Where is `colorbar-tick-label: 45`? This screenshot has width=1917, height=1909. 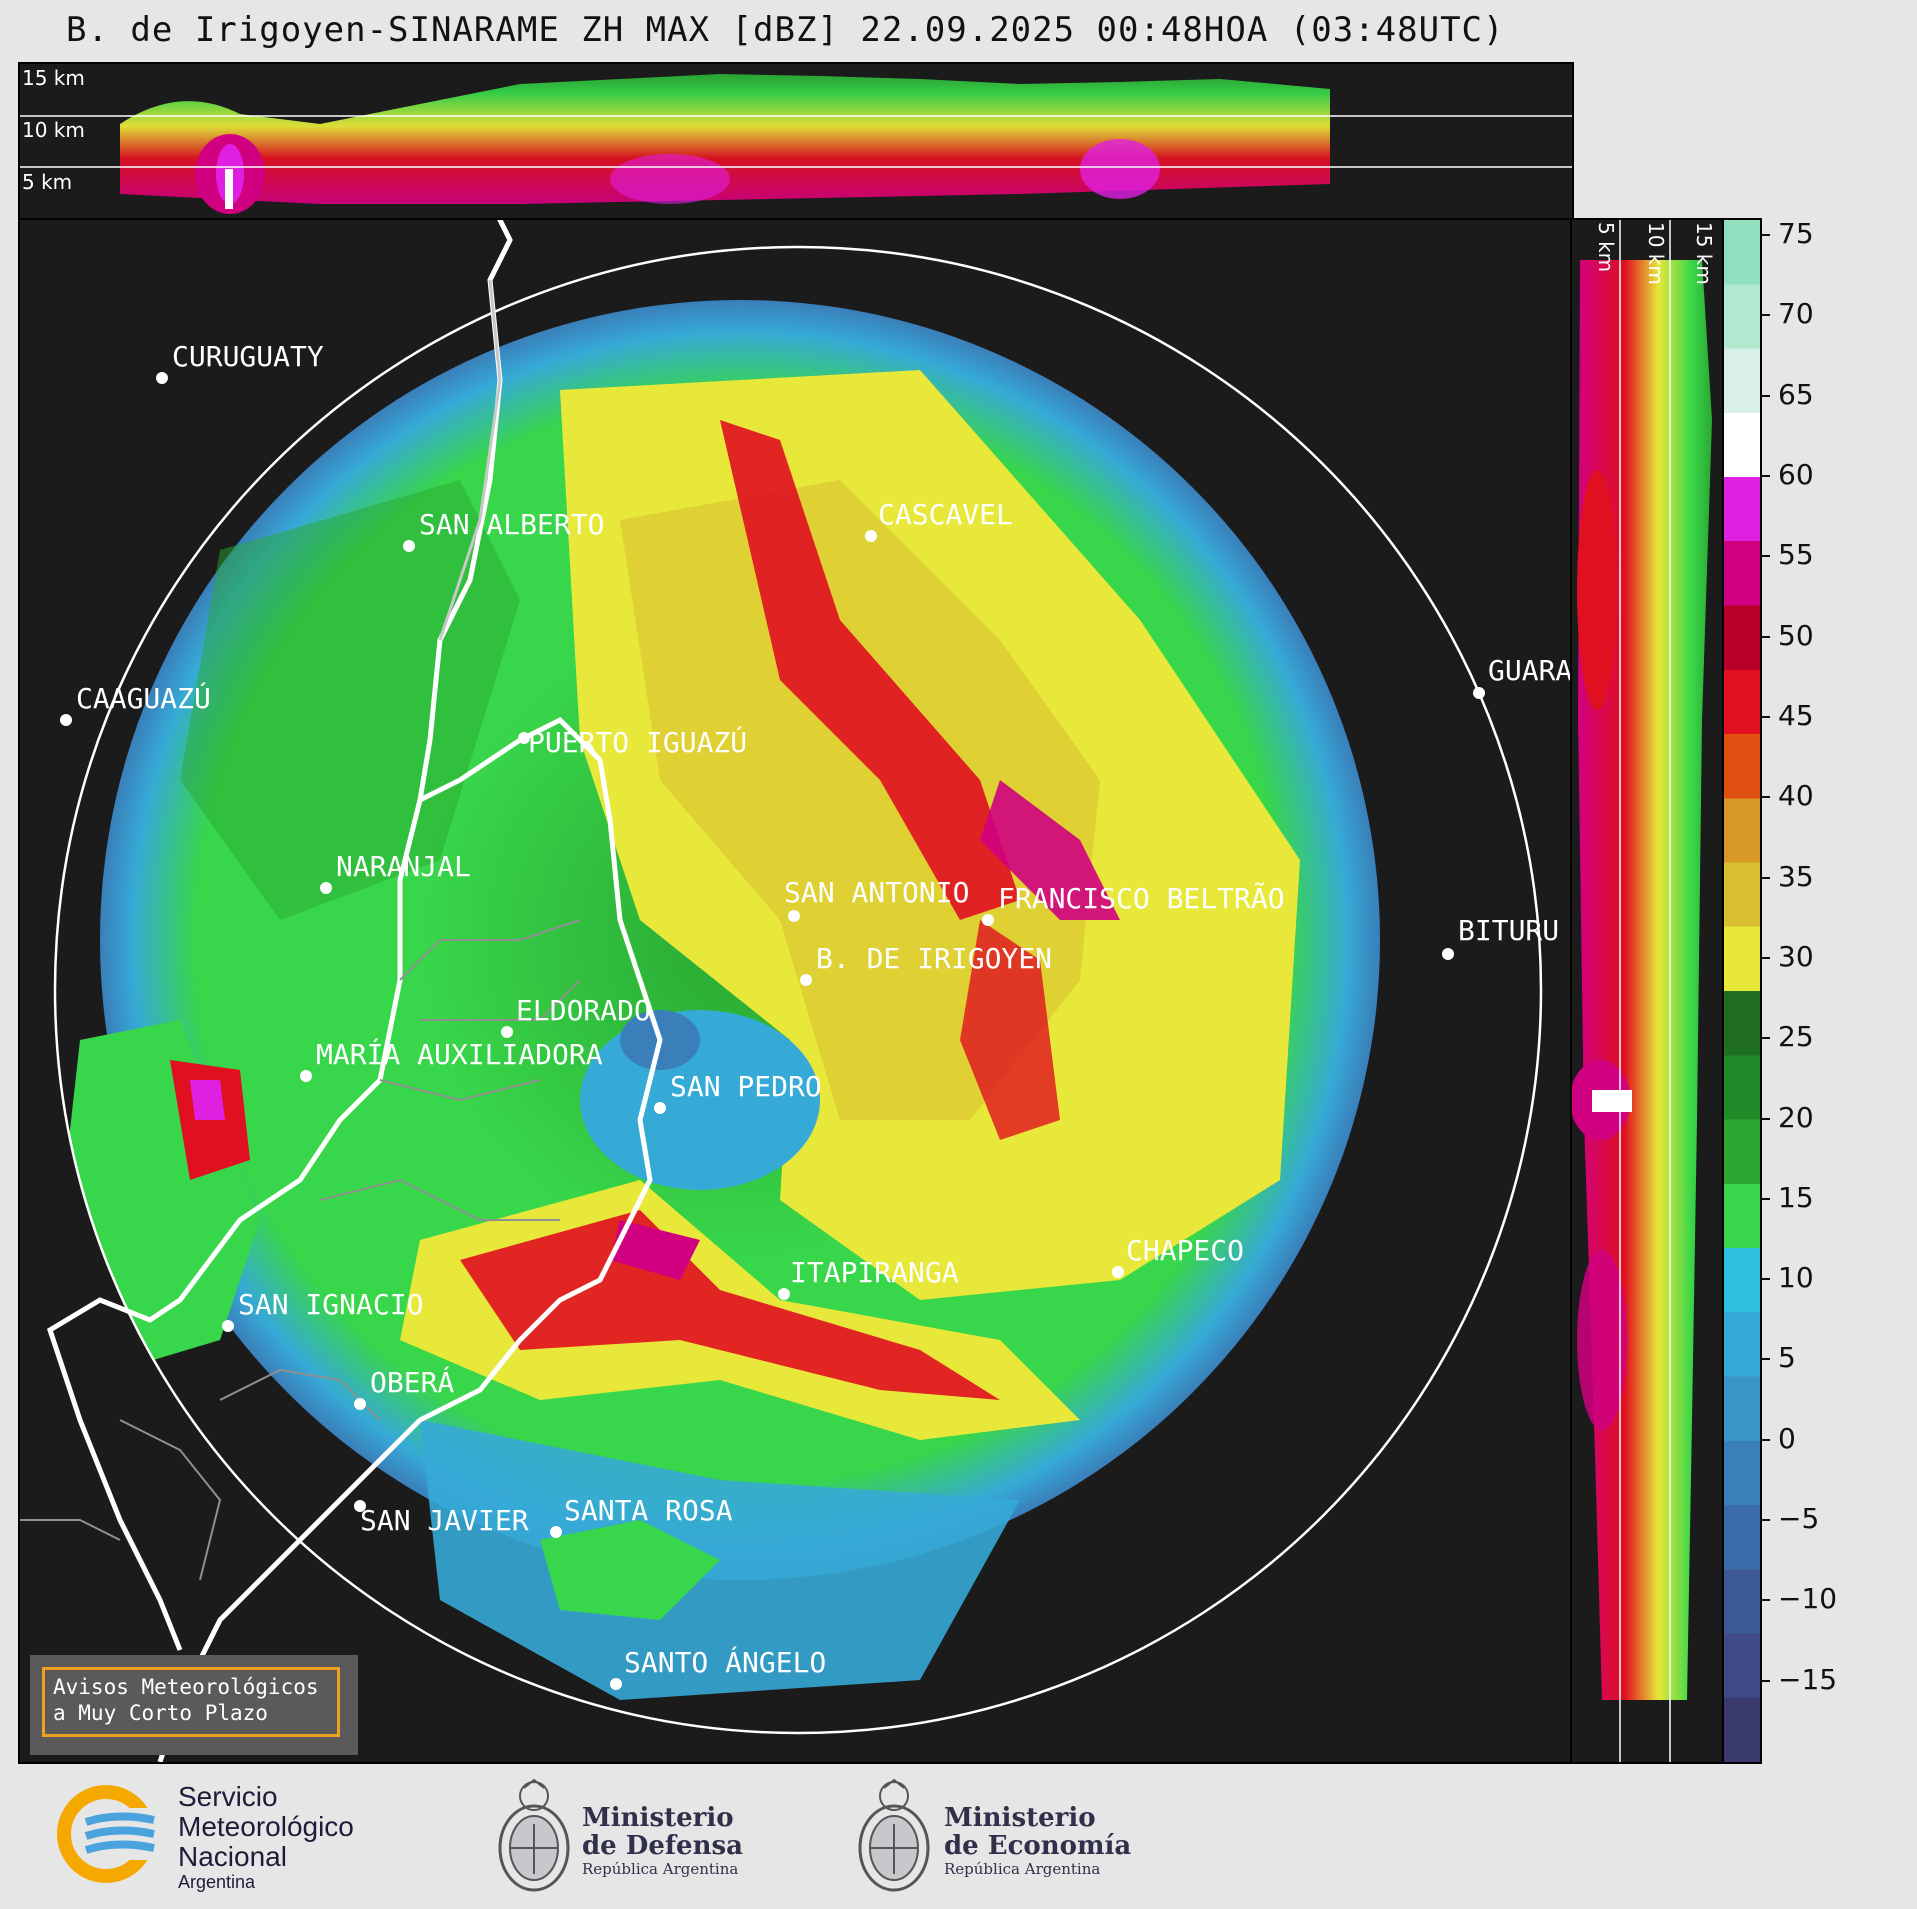 colorbar-tick-label: 45 is located at coordinates (1796, 715).